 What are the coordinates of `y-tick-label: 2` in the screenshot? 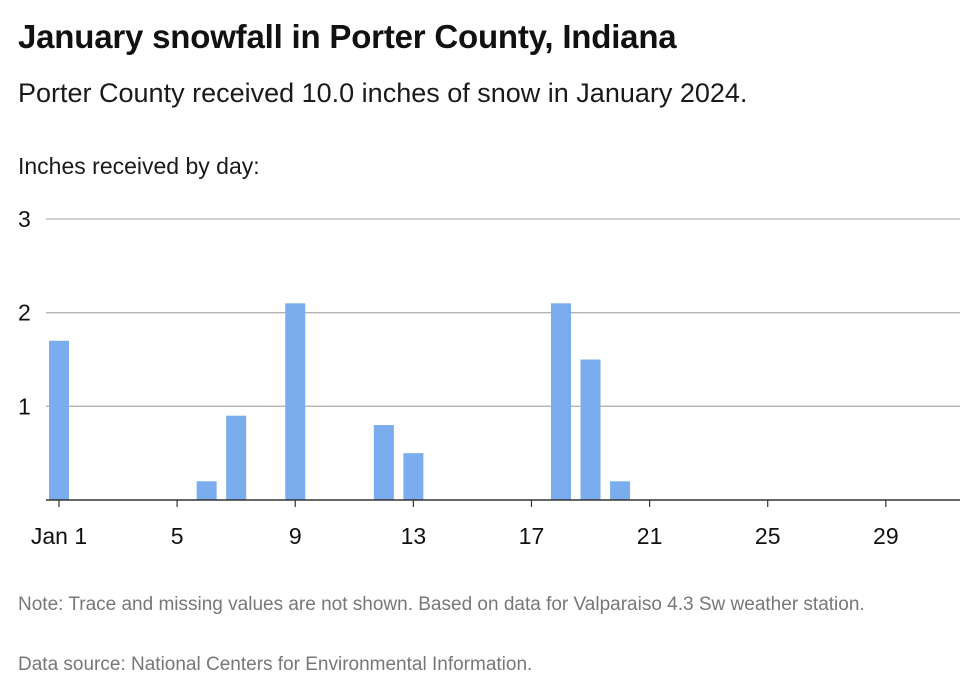 It's located at (24, 313).